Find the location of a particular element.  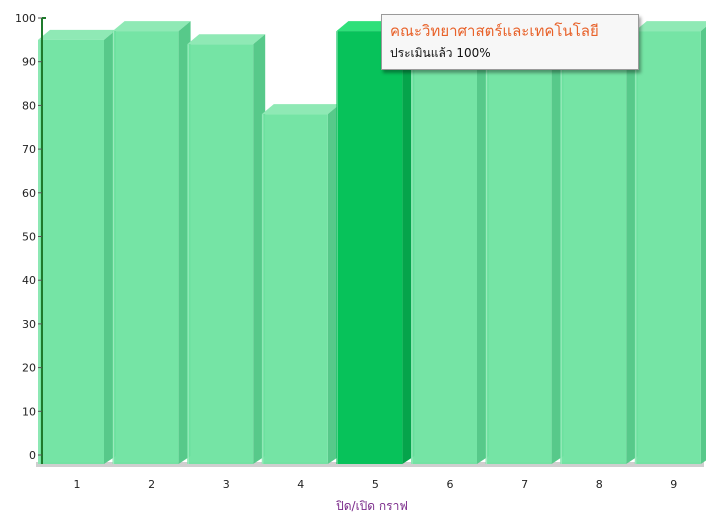

tooltip-title: คณะวิทยาศาสตร์และเทคโนโลยี is located at coordinates (494, 31).